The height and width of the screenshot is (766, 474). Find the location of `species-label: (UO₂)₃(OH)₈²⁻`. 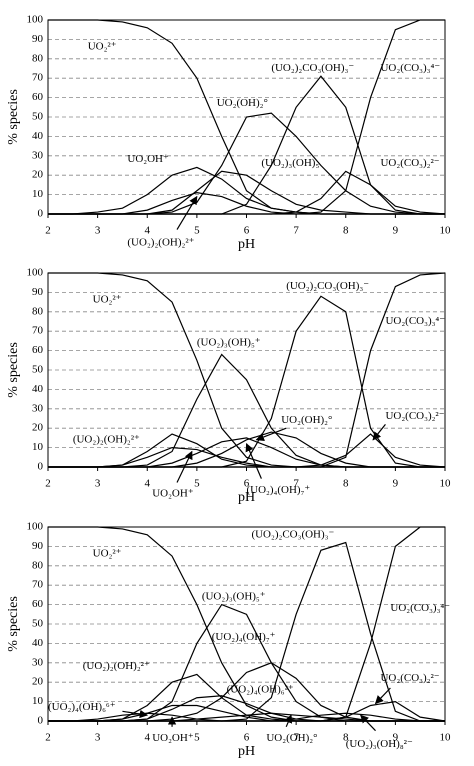

species-label: (UO₂)₃(OH)₈²⁻ is located at coordinates (379, 744).